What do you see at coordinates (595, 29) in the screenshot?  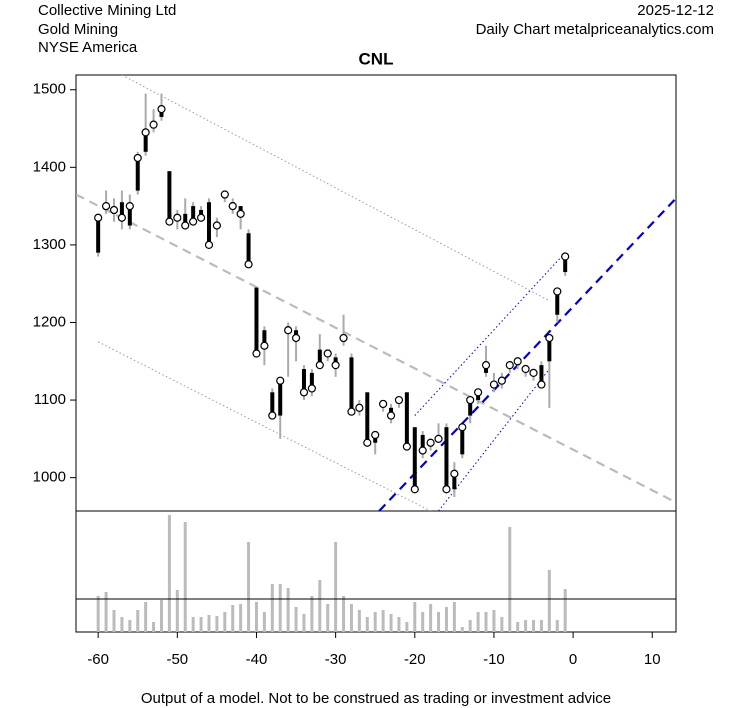 I see `source: Daily Chart metalpriceanalytics.com` at bounding box center [595, 29].